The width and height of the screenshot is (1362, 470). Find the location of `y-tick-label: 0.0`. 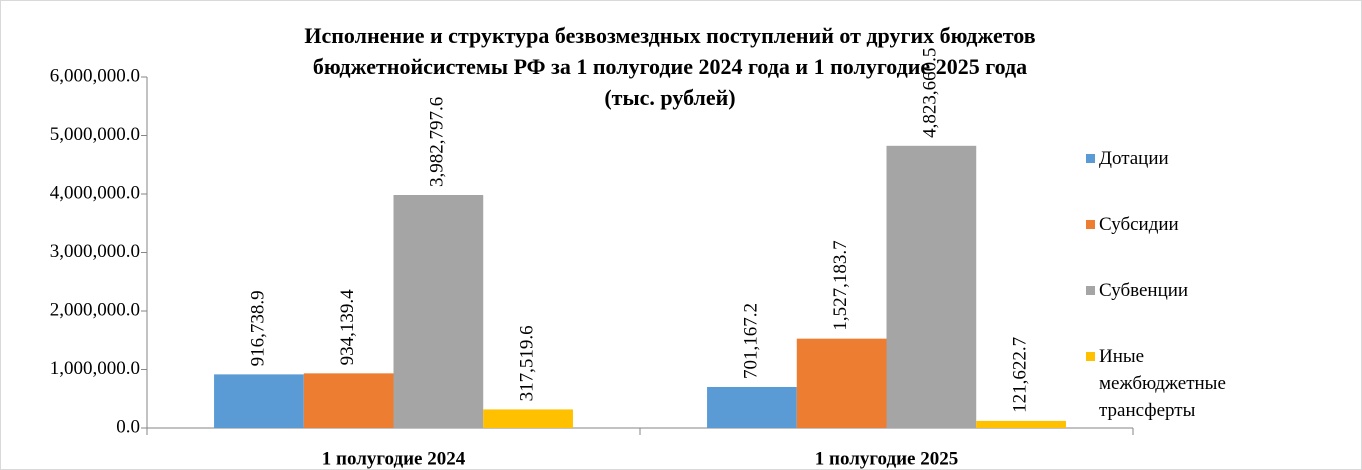

y-tick-label: 0.0 is located at coordinates (128, 426).